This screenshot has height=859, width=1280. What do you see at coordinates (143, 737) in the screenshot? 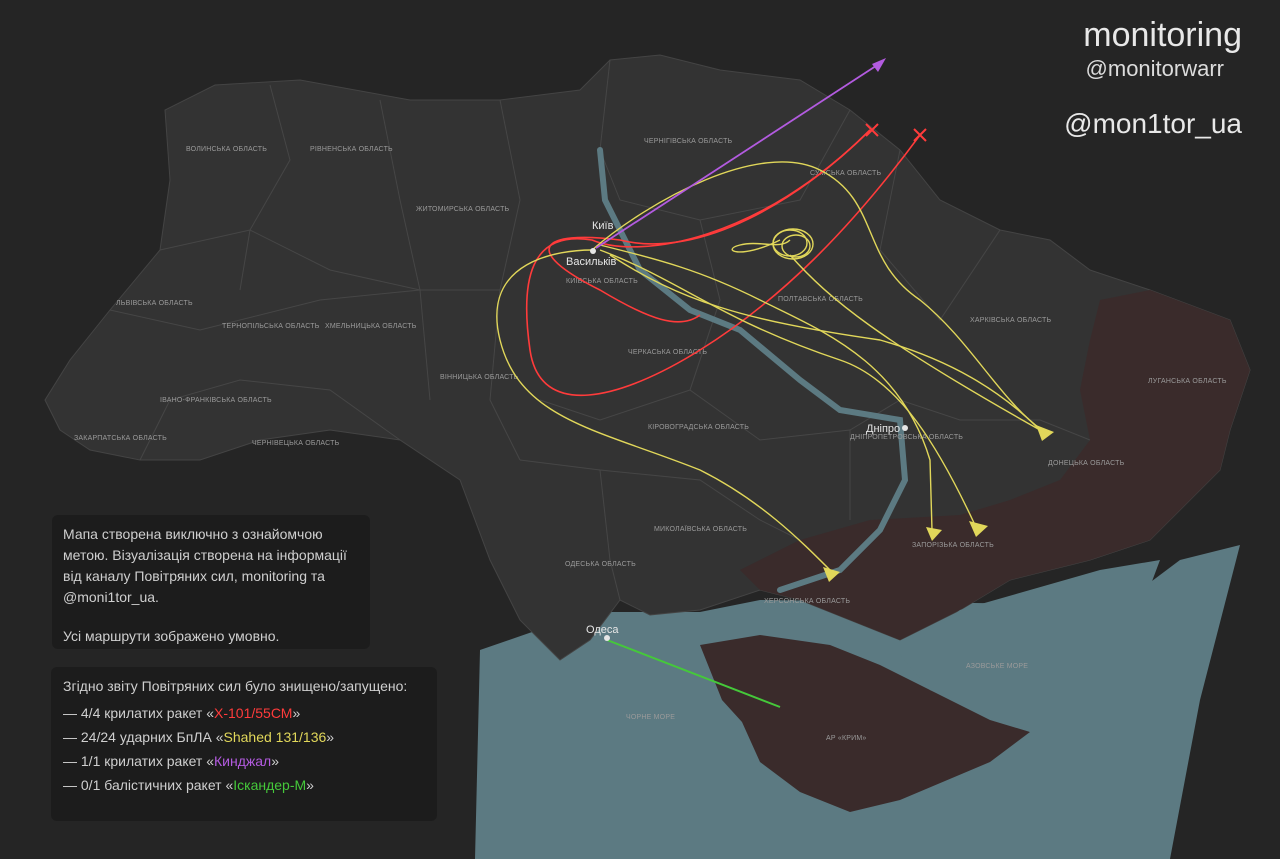
I see `legend-prefix: — 24/24 ударних БпЛА «` at bounding box center [143, 737].